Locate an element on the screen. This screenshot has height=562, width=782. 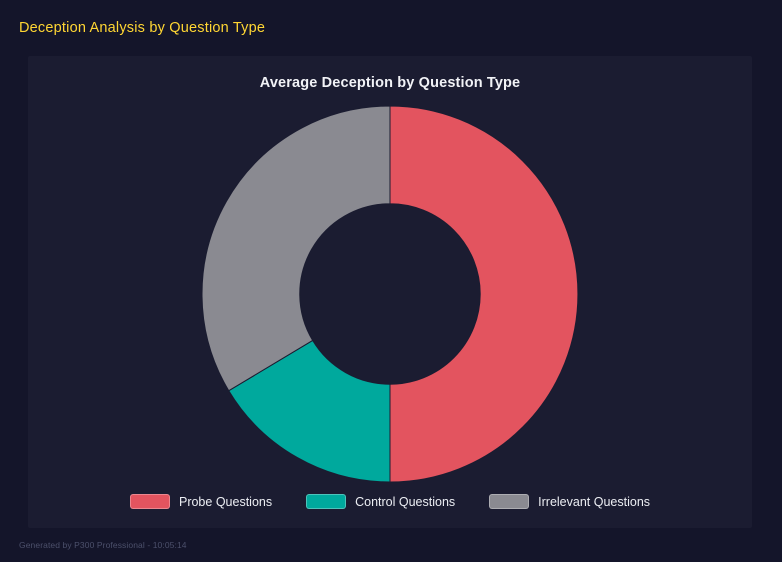
donut-slice-irrelevant-questions is located at coordinates (296, 248).